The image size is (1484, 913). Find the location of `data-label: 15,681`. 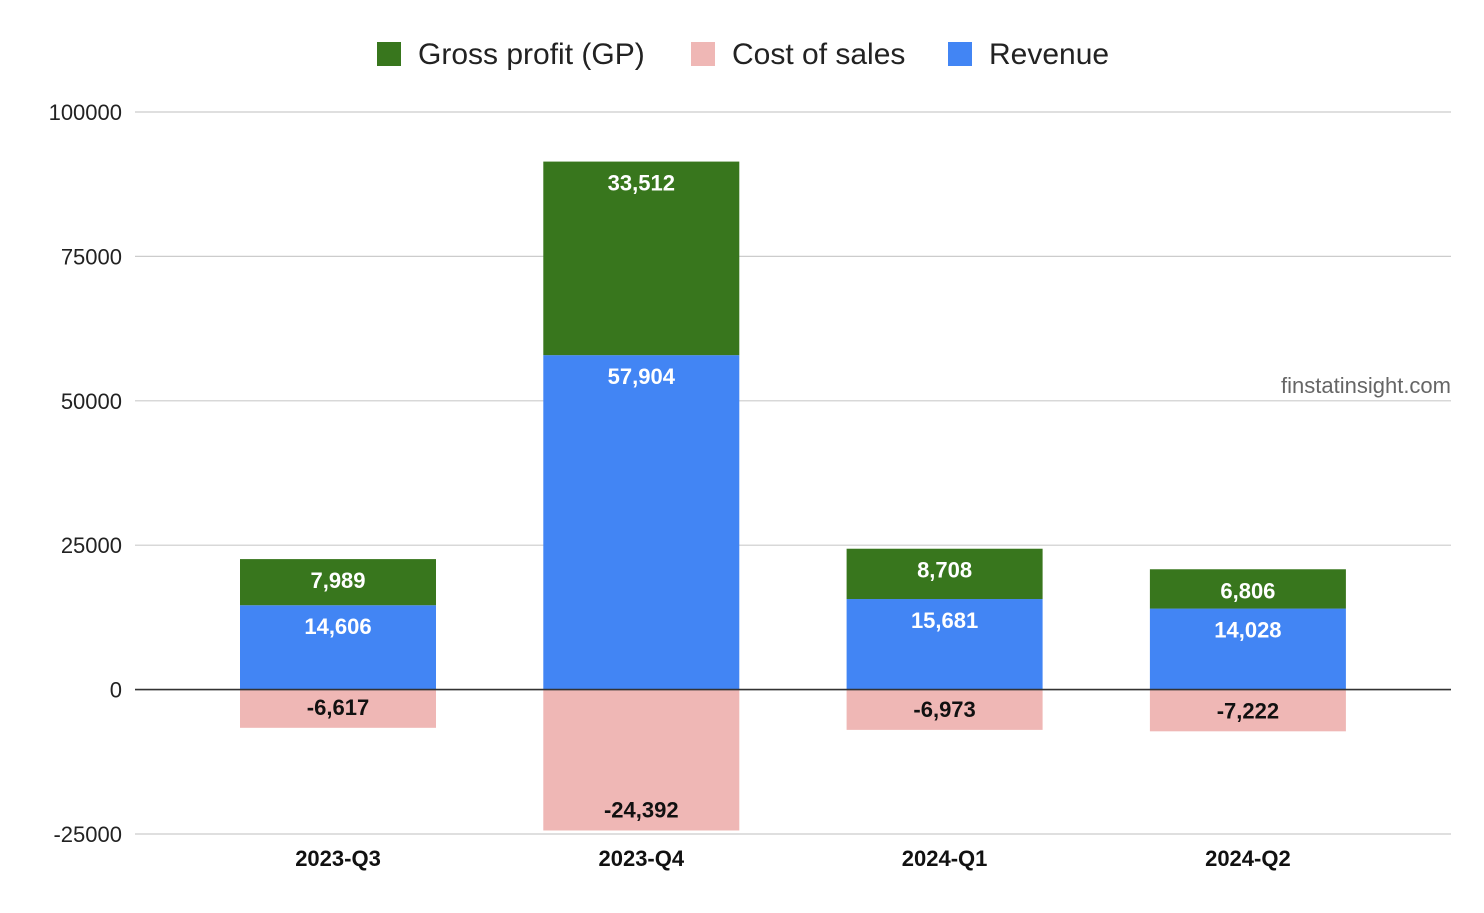

data-label: 15,681 is located at coordinates (944, 620).